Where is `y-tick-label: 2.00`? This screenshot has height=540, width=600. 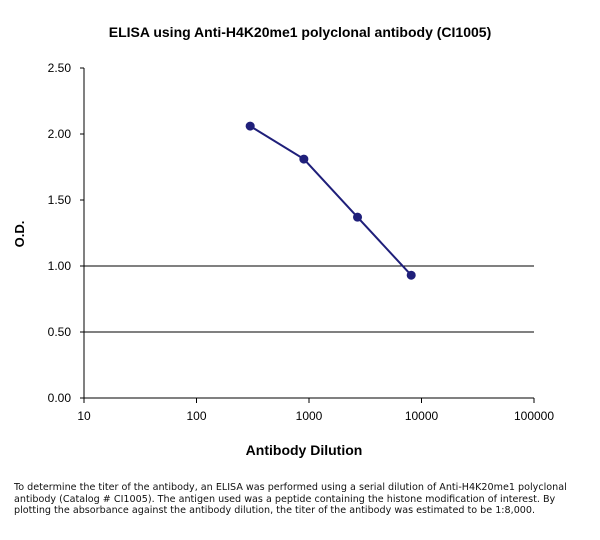
y-tick-label: 2.00 is located at coordinates (60, 134).